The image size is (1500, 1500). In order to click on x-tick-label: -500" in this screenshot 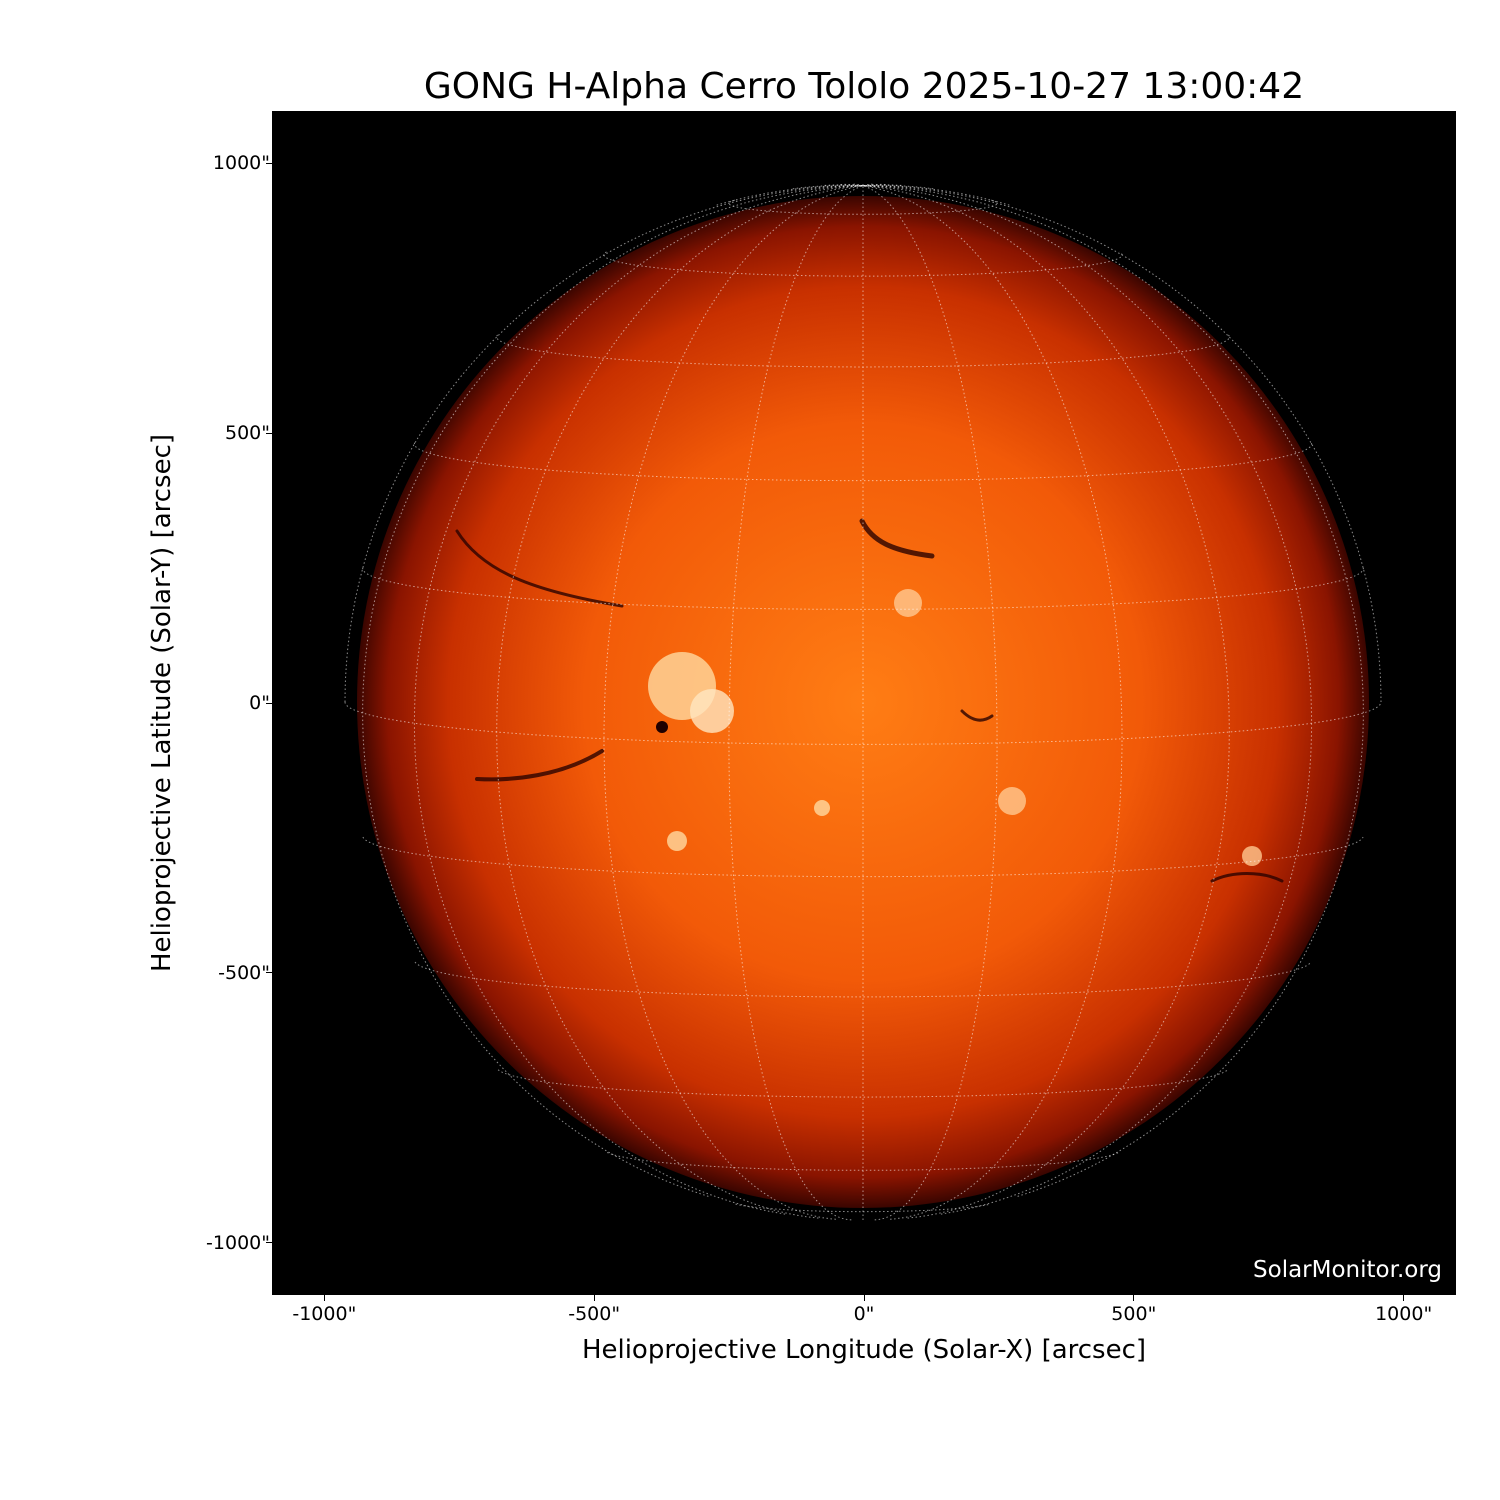, I will do `click(594, 1314)`.